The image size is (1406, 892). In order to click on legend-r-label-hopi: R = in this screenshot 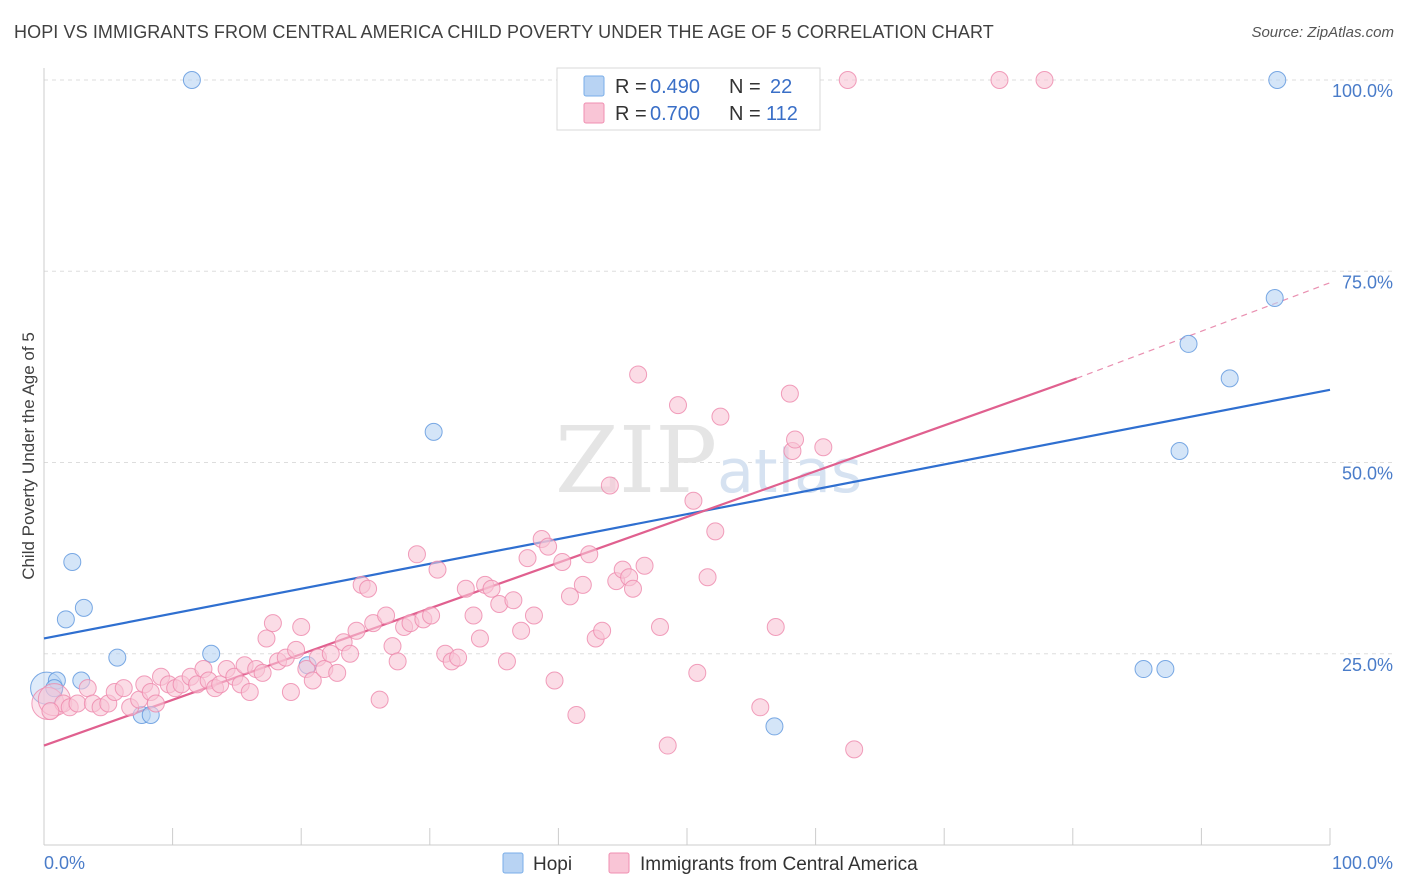, I will do `click(631, 87)`.